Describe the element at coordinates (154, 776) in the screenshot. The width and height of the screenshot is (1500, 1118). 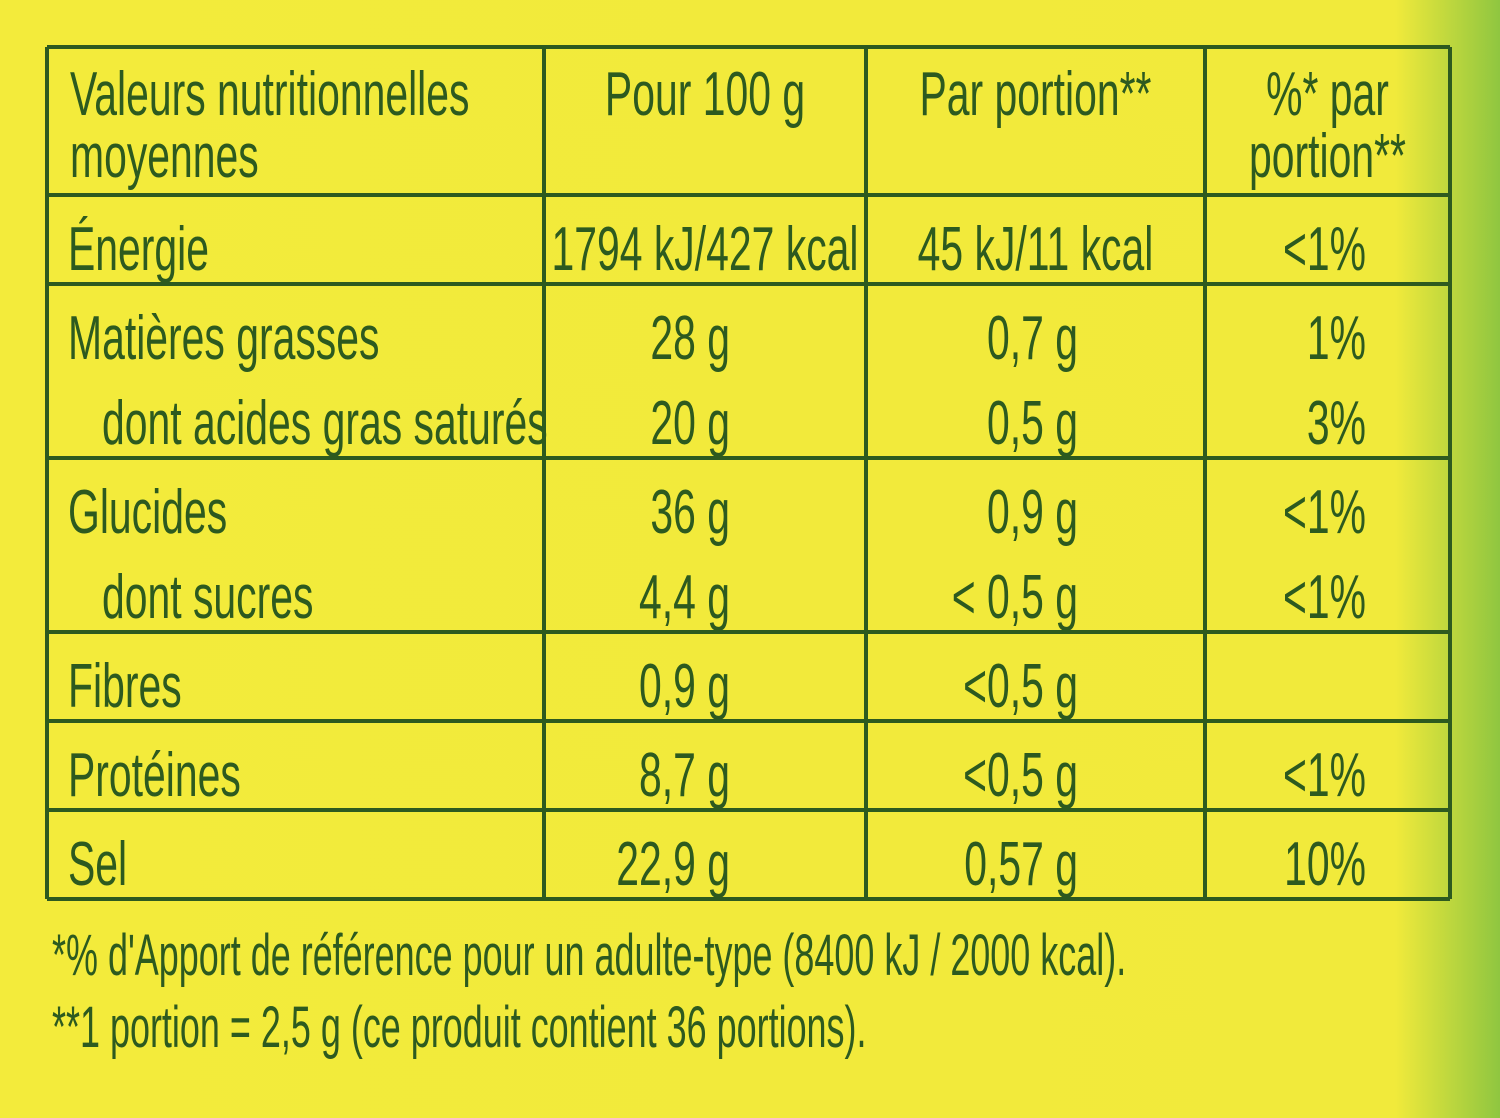
I see `row-label: Protéines` at that location.